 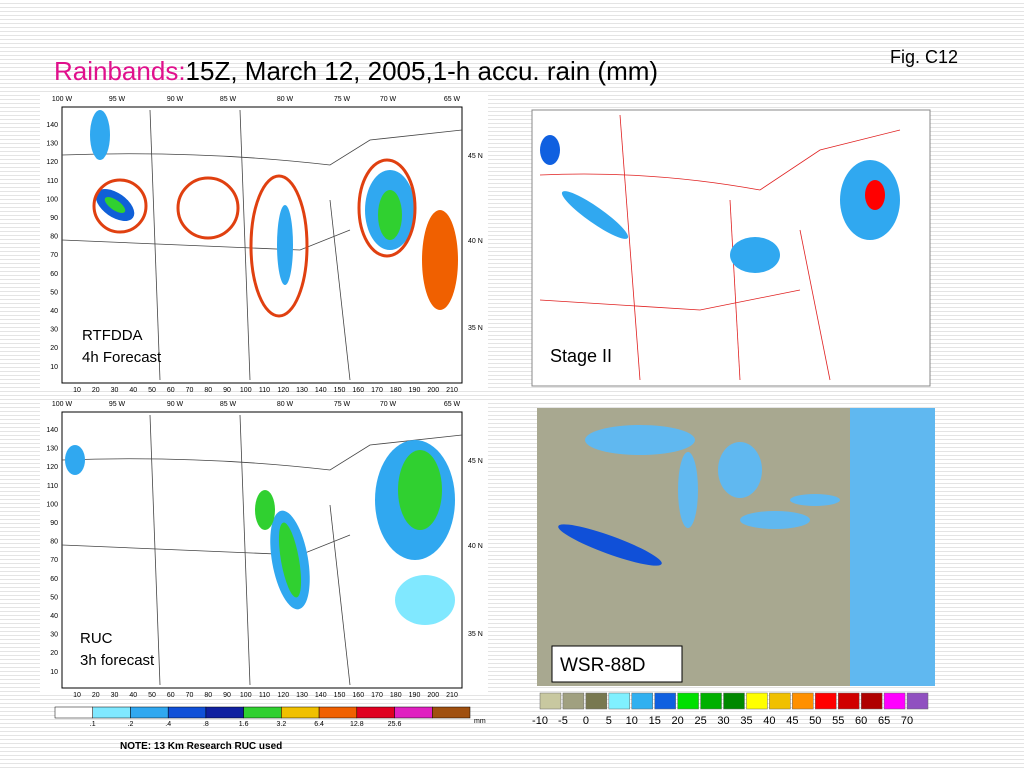 I want to click on latitude-label: 40 N, so click(x=475, y=241).